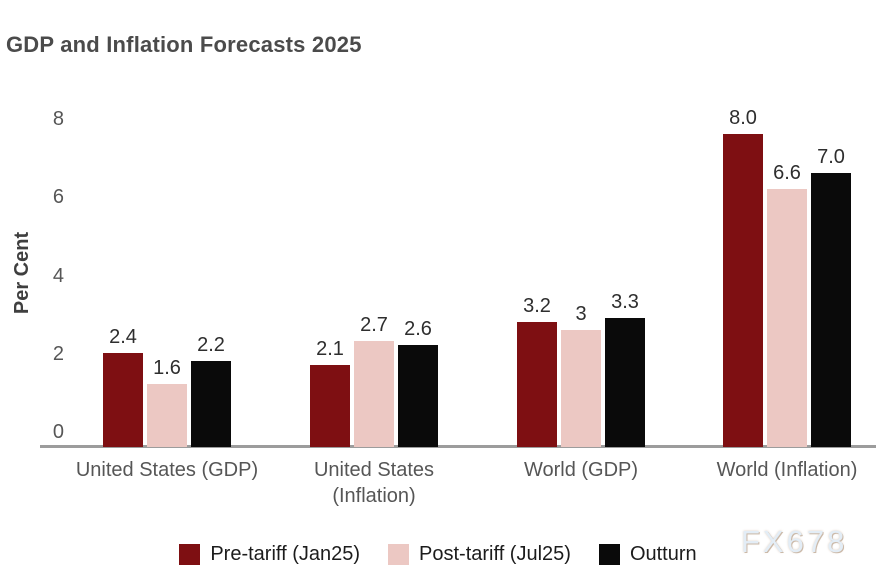 The image size is (876, 580). Describe the element at coordinates (458, 446) in the screenshot. I see `x-axis-line` at that location.